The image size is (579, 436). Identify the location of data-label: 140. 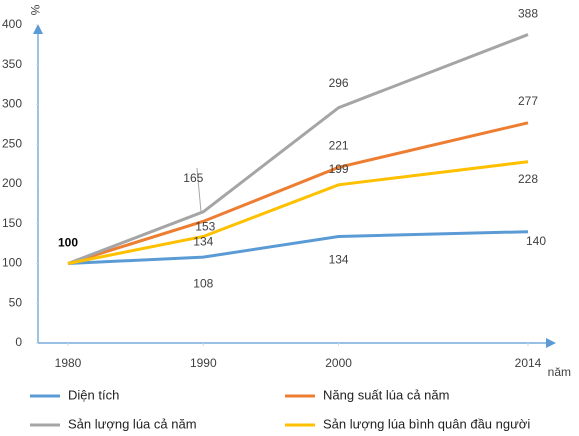
(536, 241).